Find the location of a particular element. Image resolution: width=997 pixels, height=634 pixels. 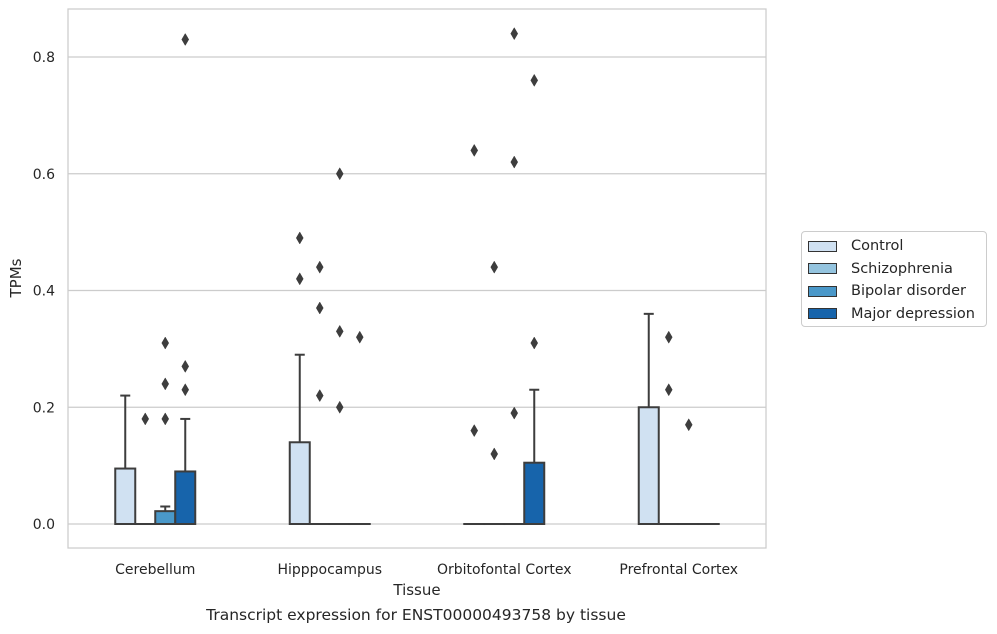

legend-item-control: Control is located at coordinates (897, 246).